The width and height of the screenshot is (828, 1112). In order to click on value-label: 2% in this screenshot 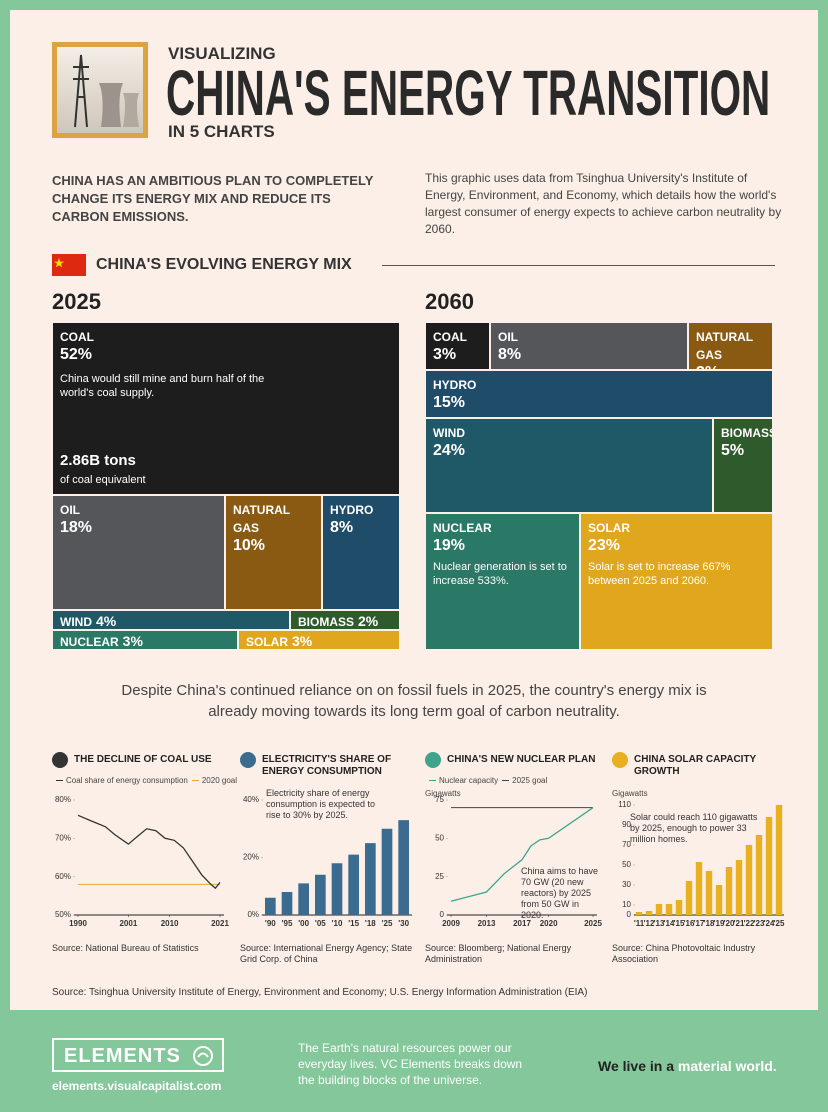, I will do `click(368, 621)`.